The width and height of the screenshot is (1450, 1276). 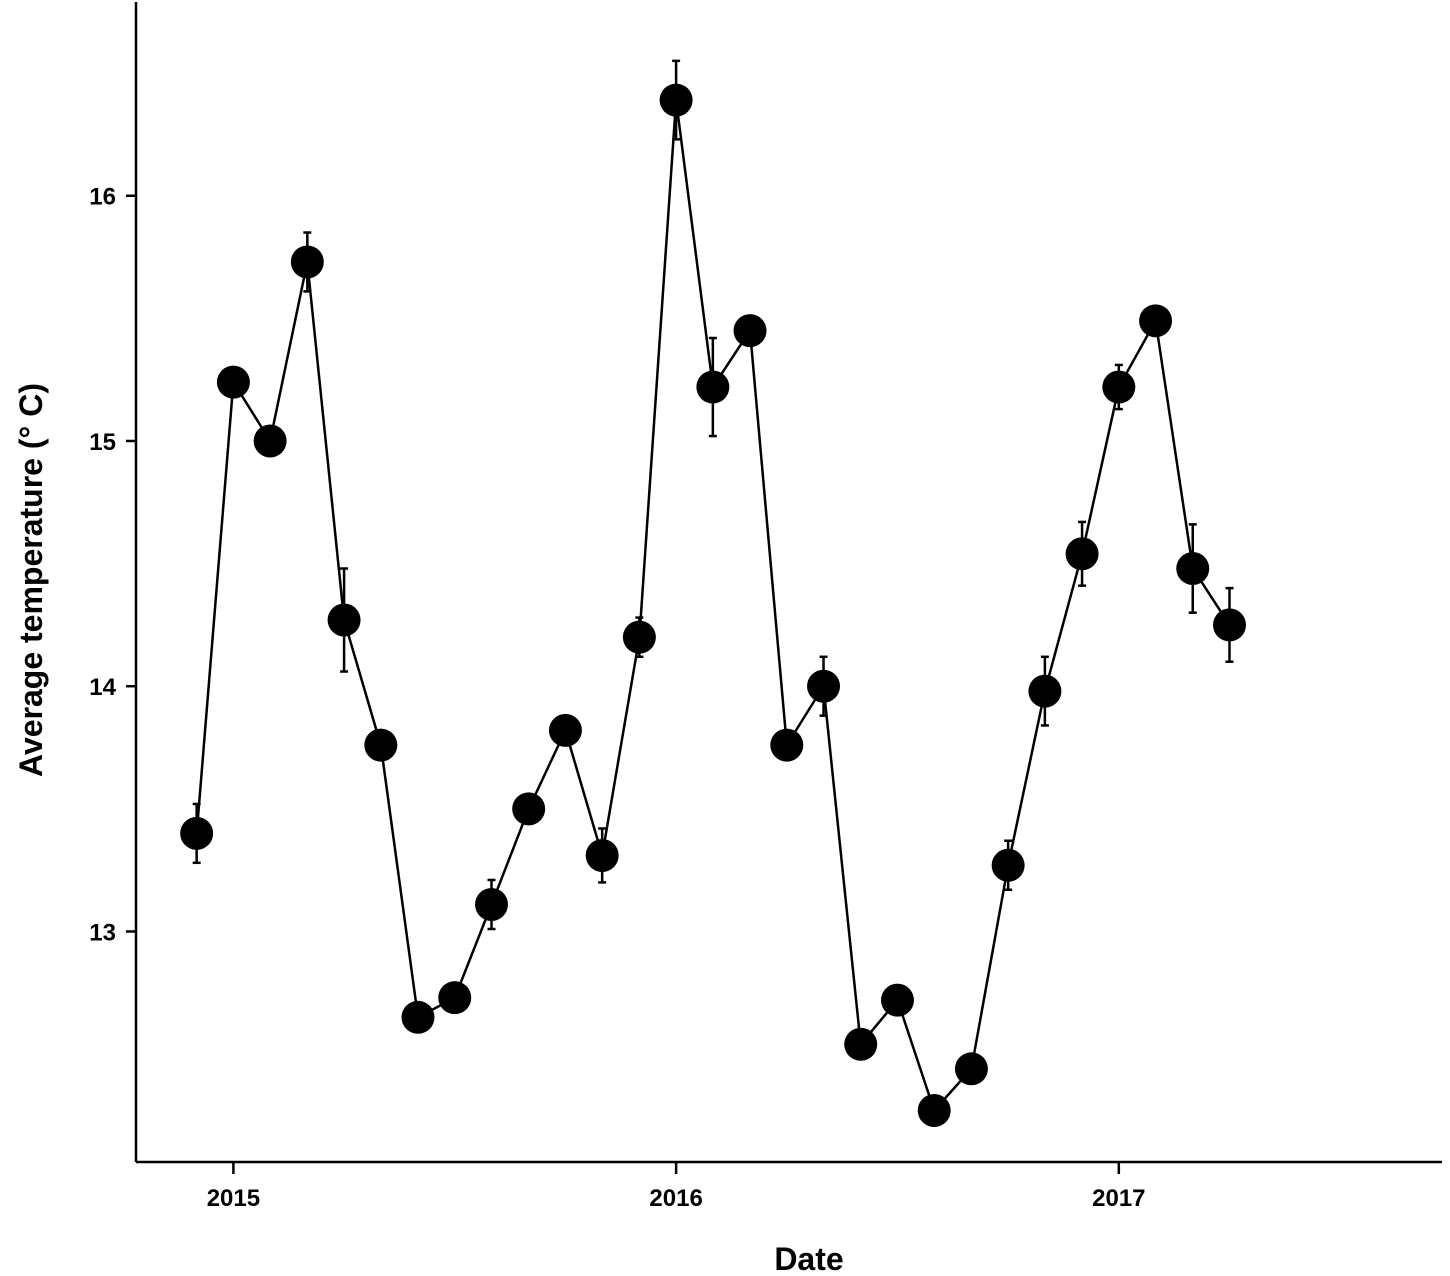 What do you see at coordinates (808, 1258) in the screenshot?
I see `x-axis-title: Date` at bounding box center [808, 1258].